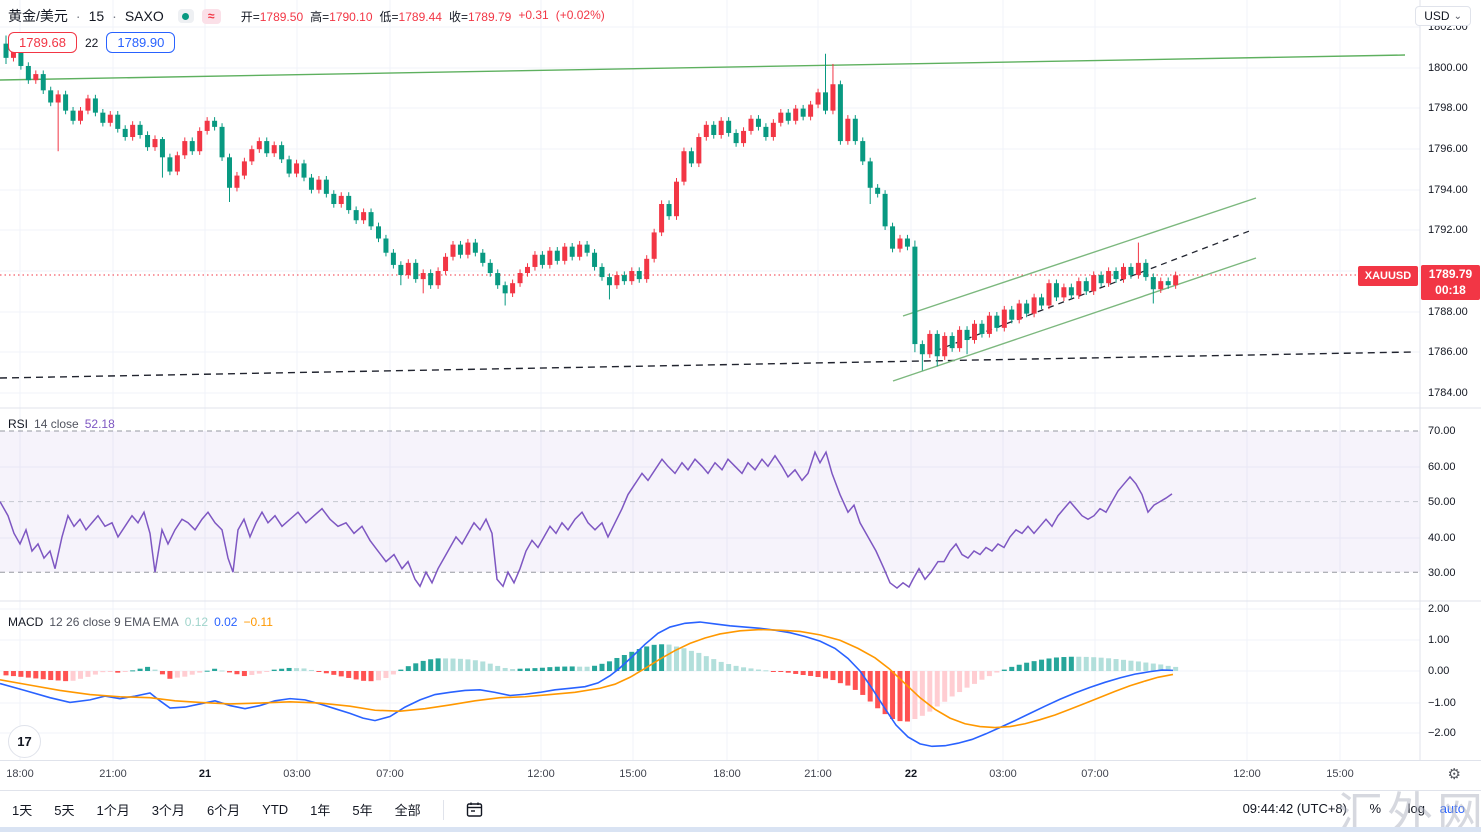  I want to click on range-button-3个月: 3个月, so click(168, 810).